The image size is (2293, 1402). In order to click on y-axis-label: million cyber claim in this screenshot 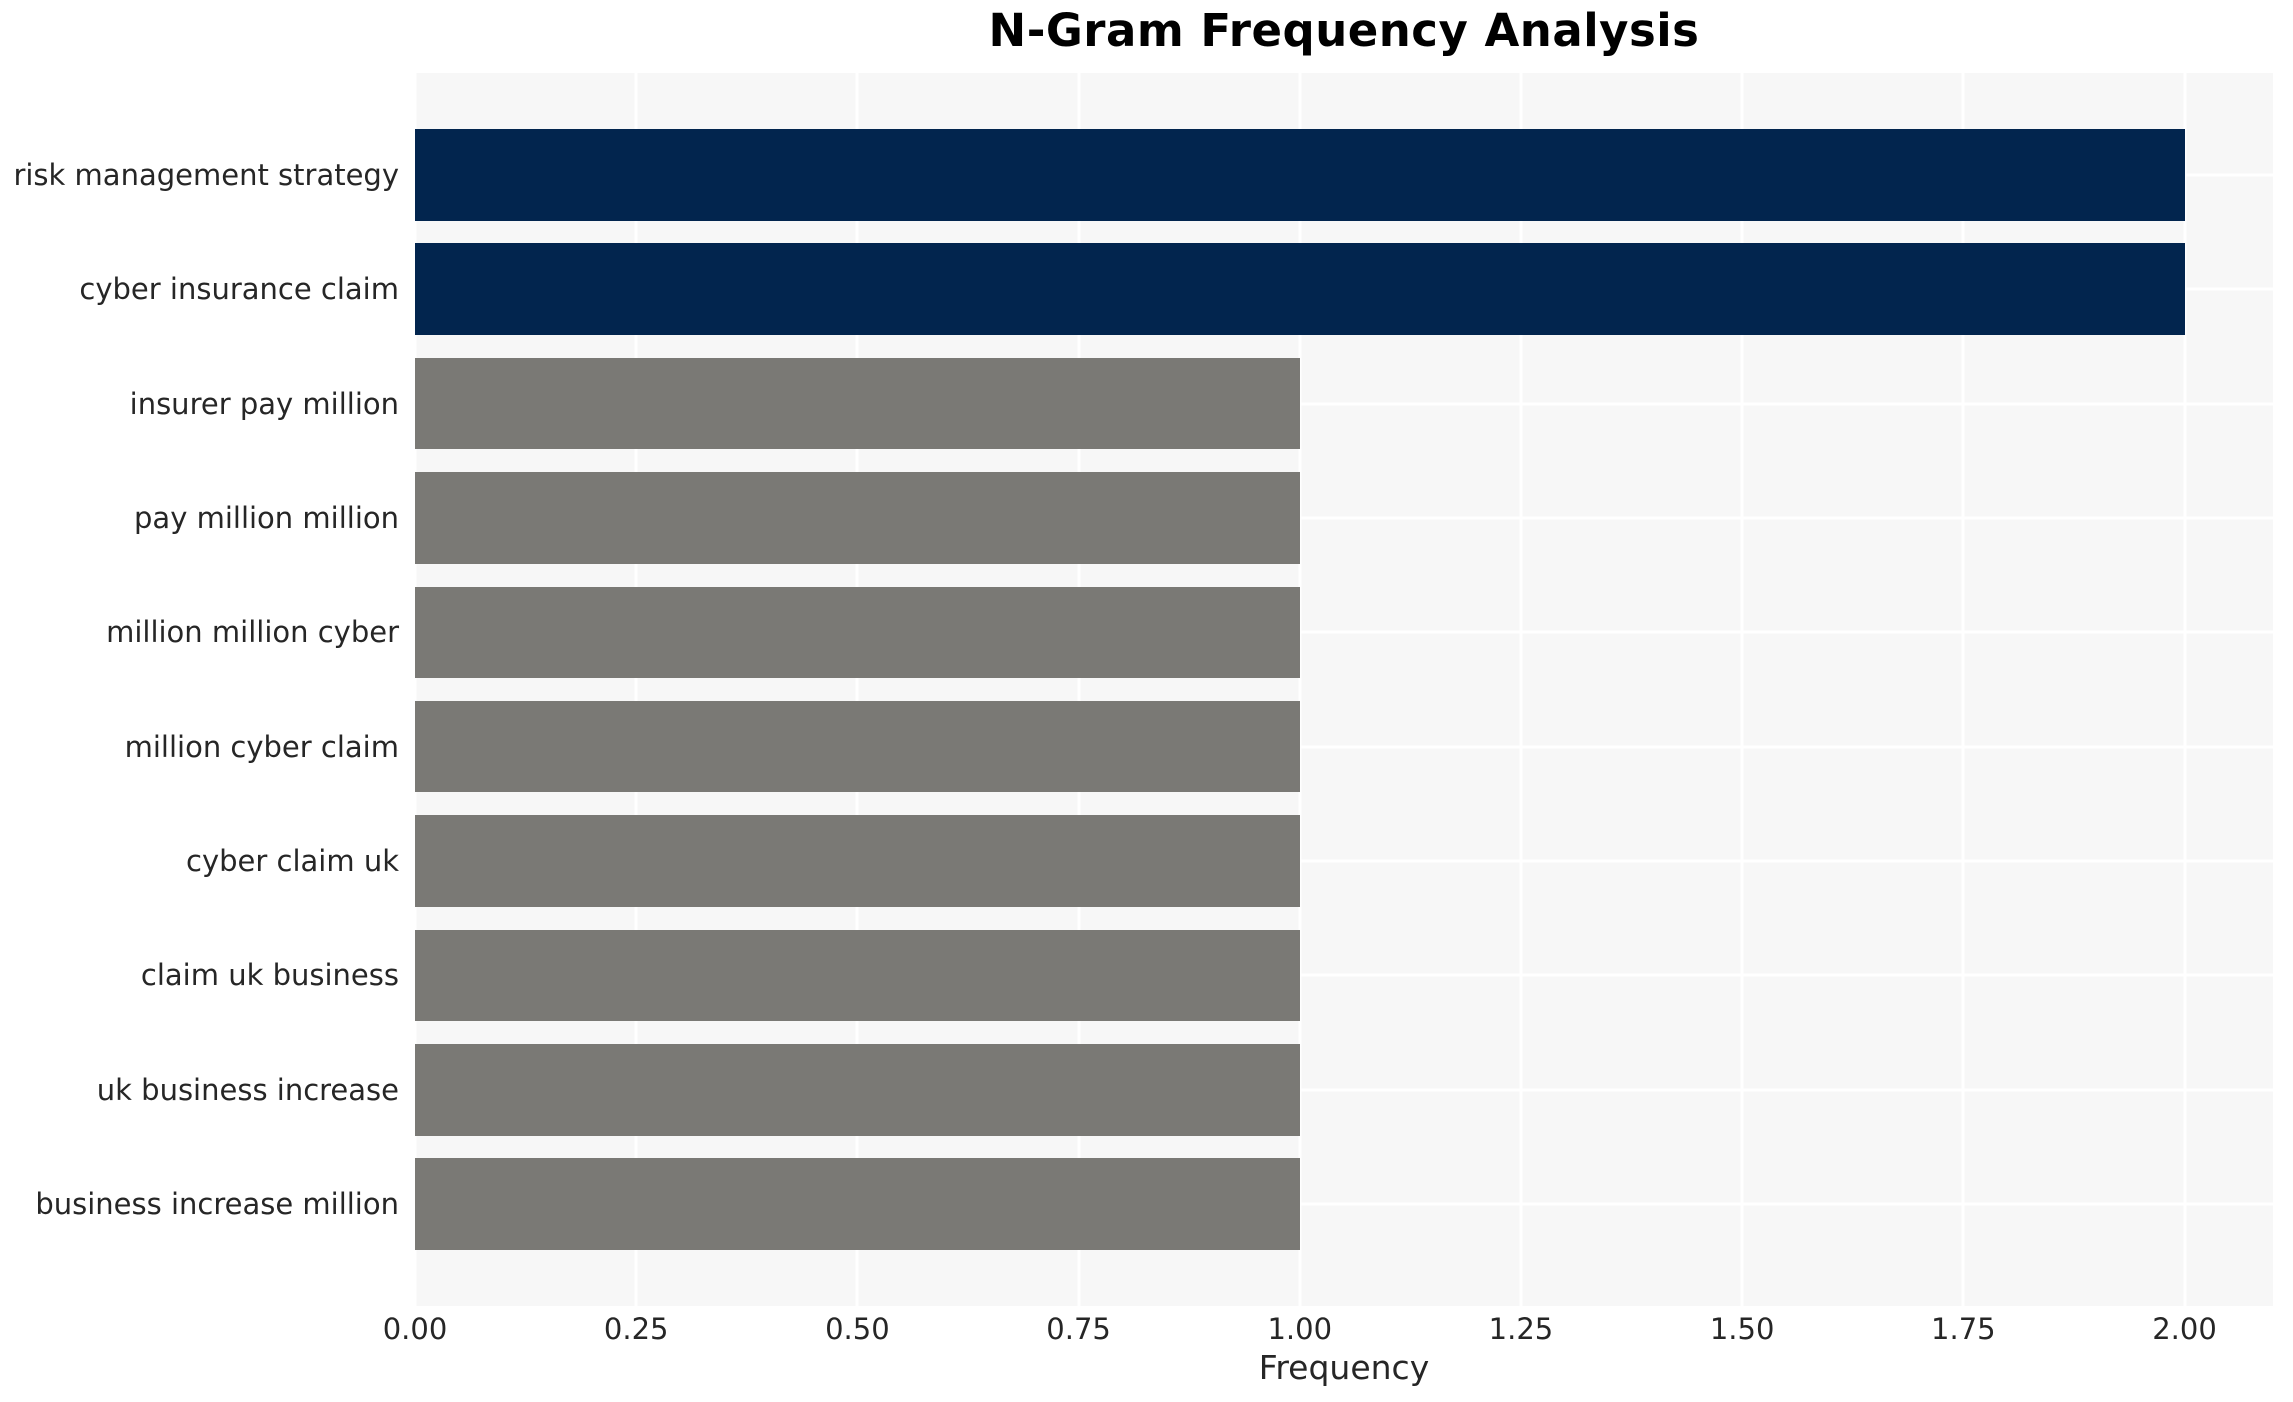, I will do `click(261, 746)`.